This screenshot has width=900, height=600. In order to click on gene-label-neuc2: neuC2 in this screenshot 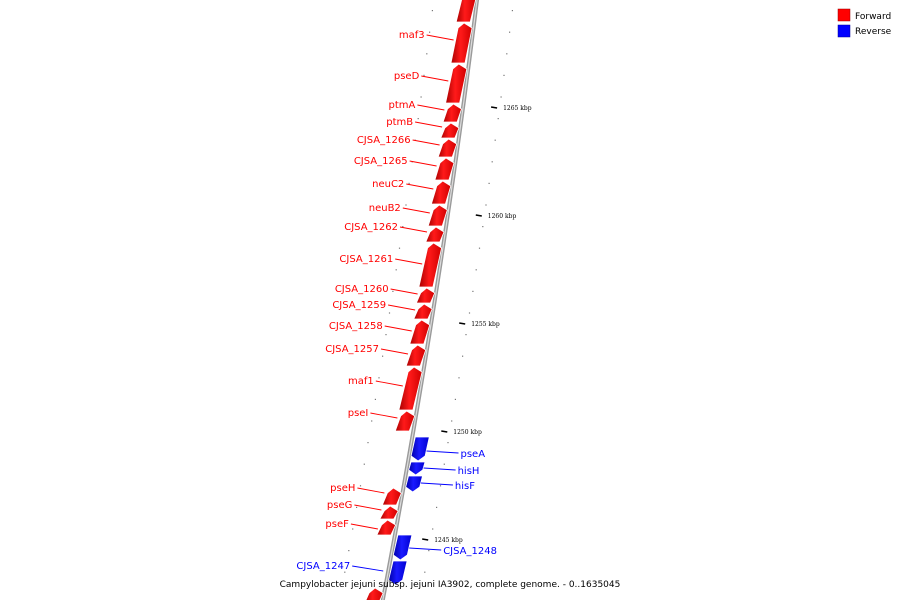, I will do `click(388, 184)`.